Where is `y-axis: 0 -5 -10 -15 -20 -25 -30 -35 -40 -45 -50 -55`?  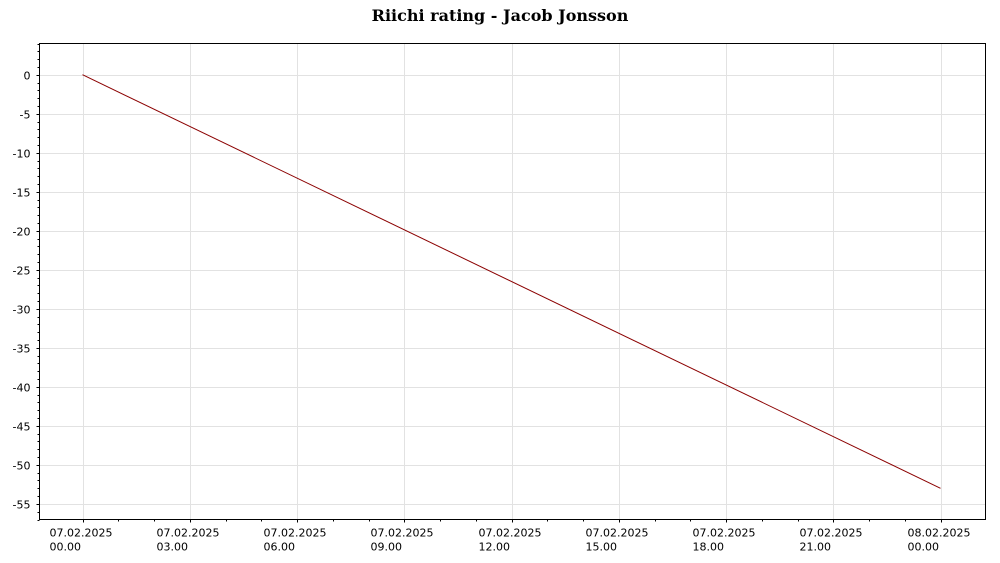
y-axis: 0 -5 -10 -15 -20 -25 -30 -35 -40 -45 -50 -55 is located at coordinates (26, 282).